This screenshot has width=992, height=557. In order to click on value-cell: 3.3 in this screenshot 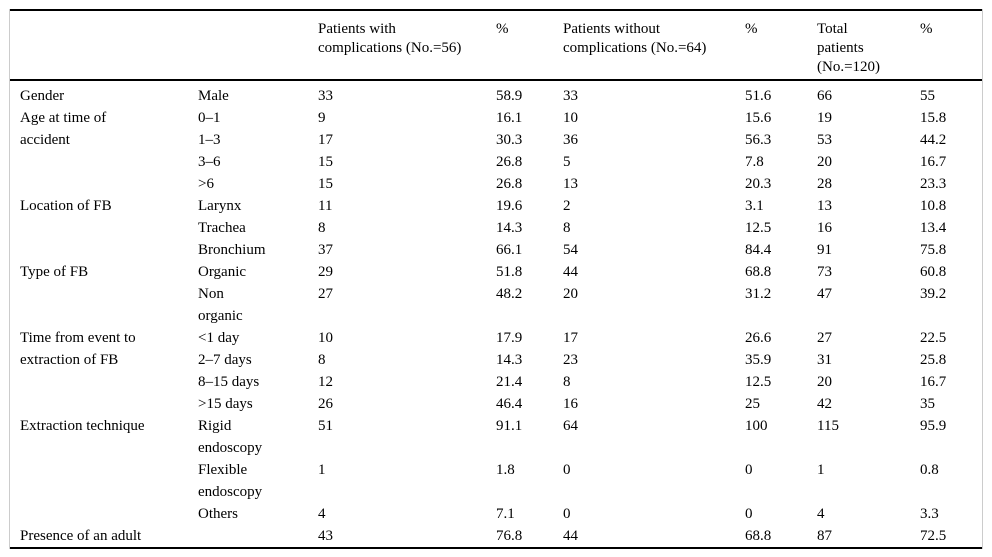, I will do `click(929, 514)`.